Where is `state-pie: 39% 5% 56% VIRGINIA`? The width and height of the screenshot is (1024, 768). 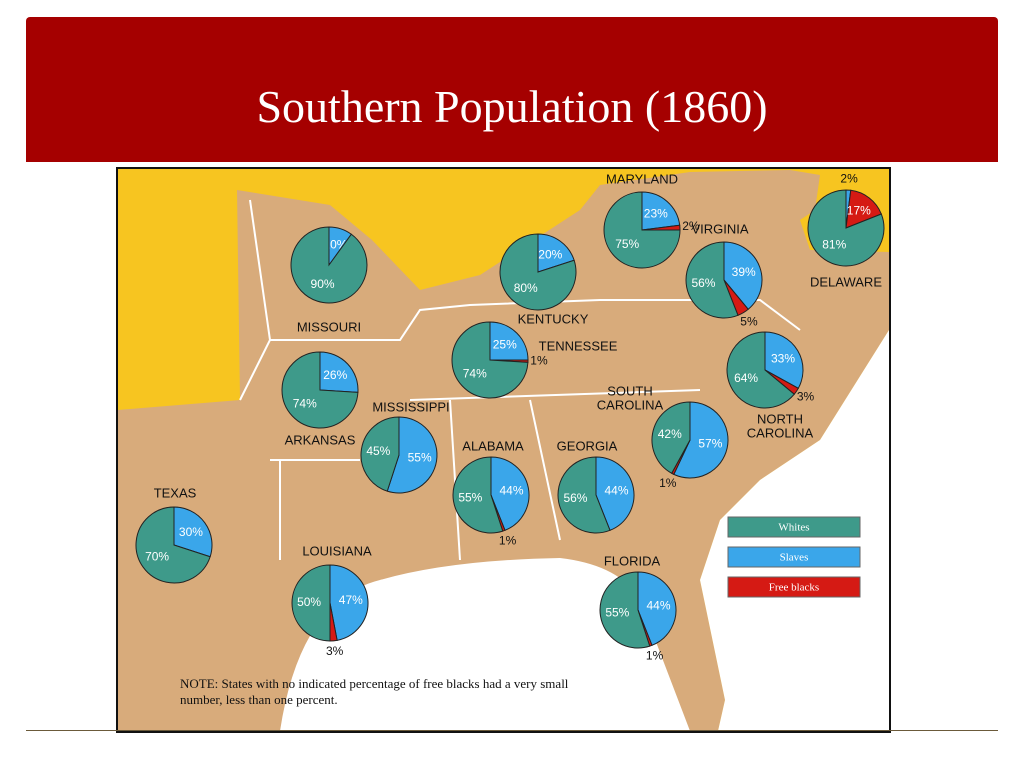 state-pie: 39% 5% 56% VIRGINIA is located at coordinates (724, 274).